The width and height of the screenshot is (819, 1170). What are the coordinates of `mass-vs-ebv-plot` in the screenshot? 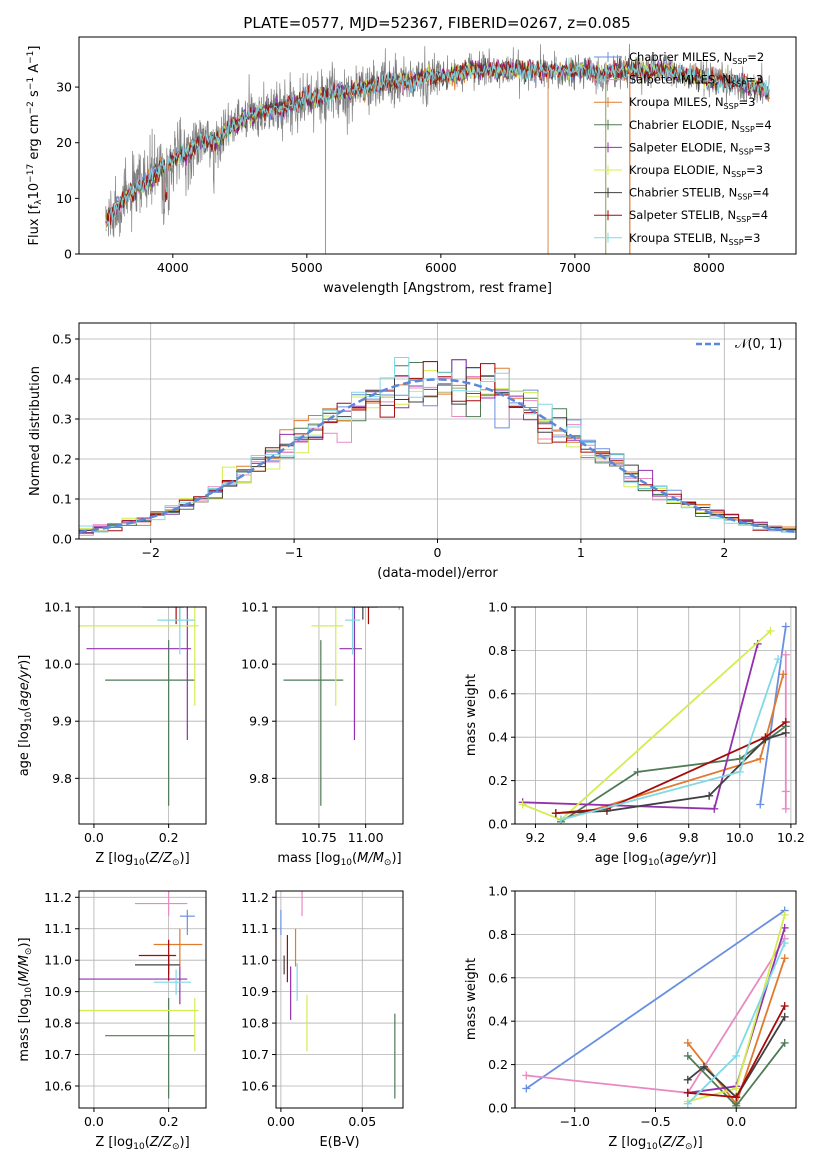 It's located at (338, 995).